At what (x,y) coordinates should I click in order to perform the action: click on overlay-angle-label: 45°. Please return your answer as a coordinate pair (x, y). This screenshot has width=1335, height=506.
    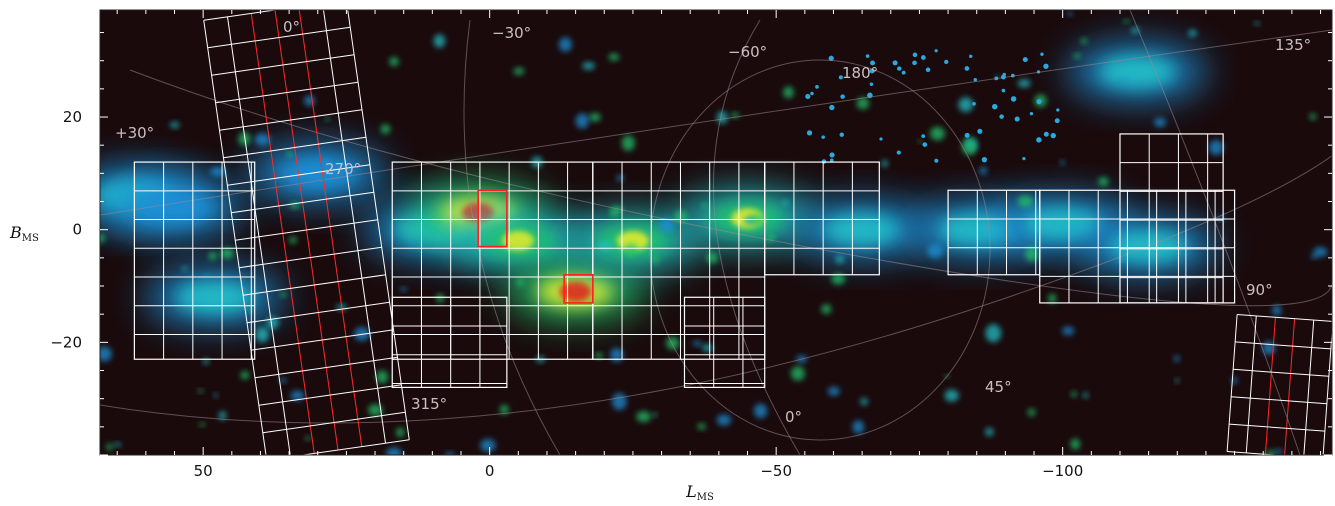
    Looking at the image, I should click on (998, 387).